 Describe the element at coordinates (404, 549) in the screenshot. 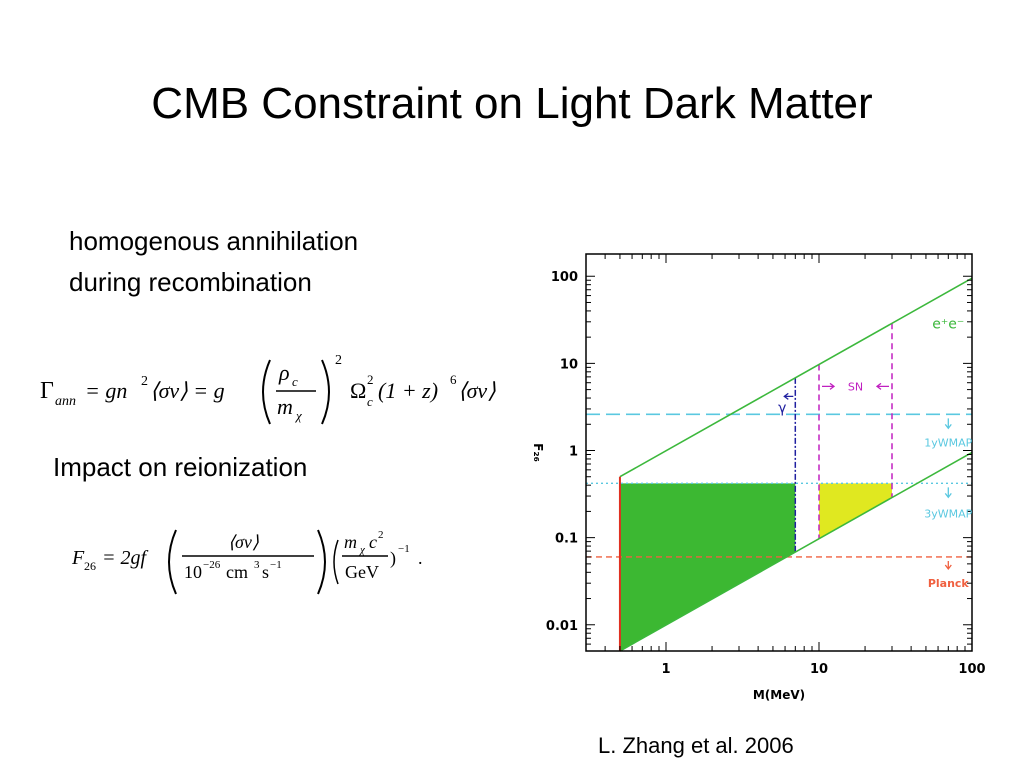

I see `eq2-tail-sup: −1` at that location.